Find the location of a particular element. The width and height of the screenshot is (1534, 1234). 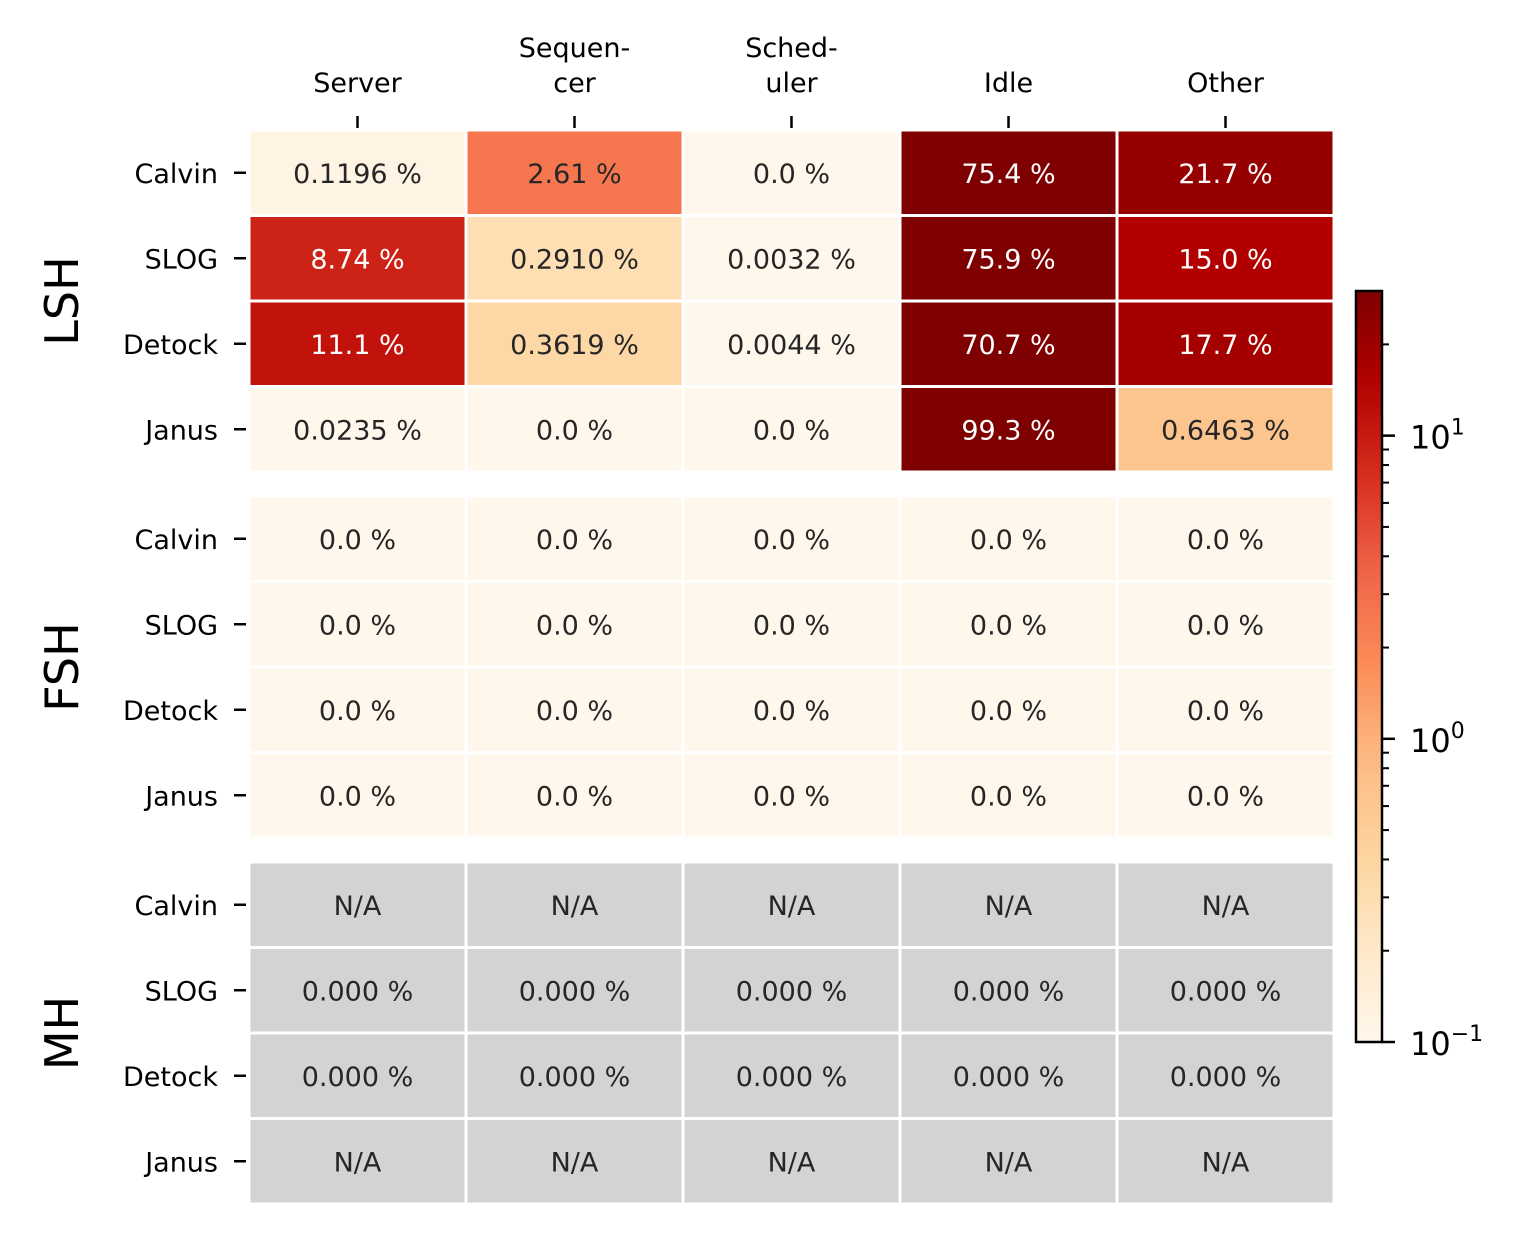

cell-value-label: 0.0235 % is located at coordinates (357, 430).